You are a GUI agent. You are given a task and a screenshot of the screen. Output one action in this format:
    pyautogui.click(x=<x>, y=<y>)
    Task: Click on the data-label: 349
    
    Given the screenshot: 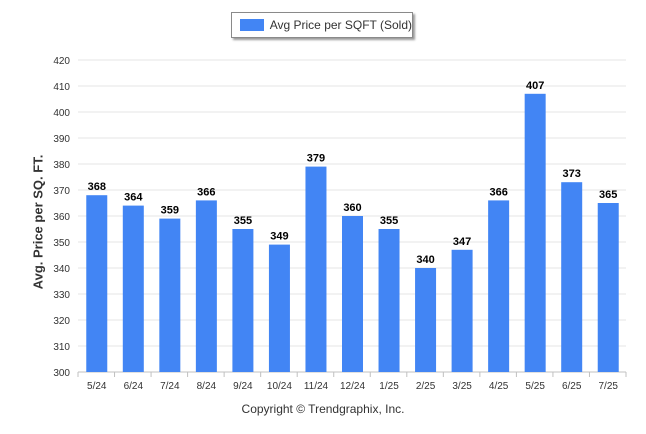 What is the action you would take?
    pyautogui.click(x=279, y=237)
    